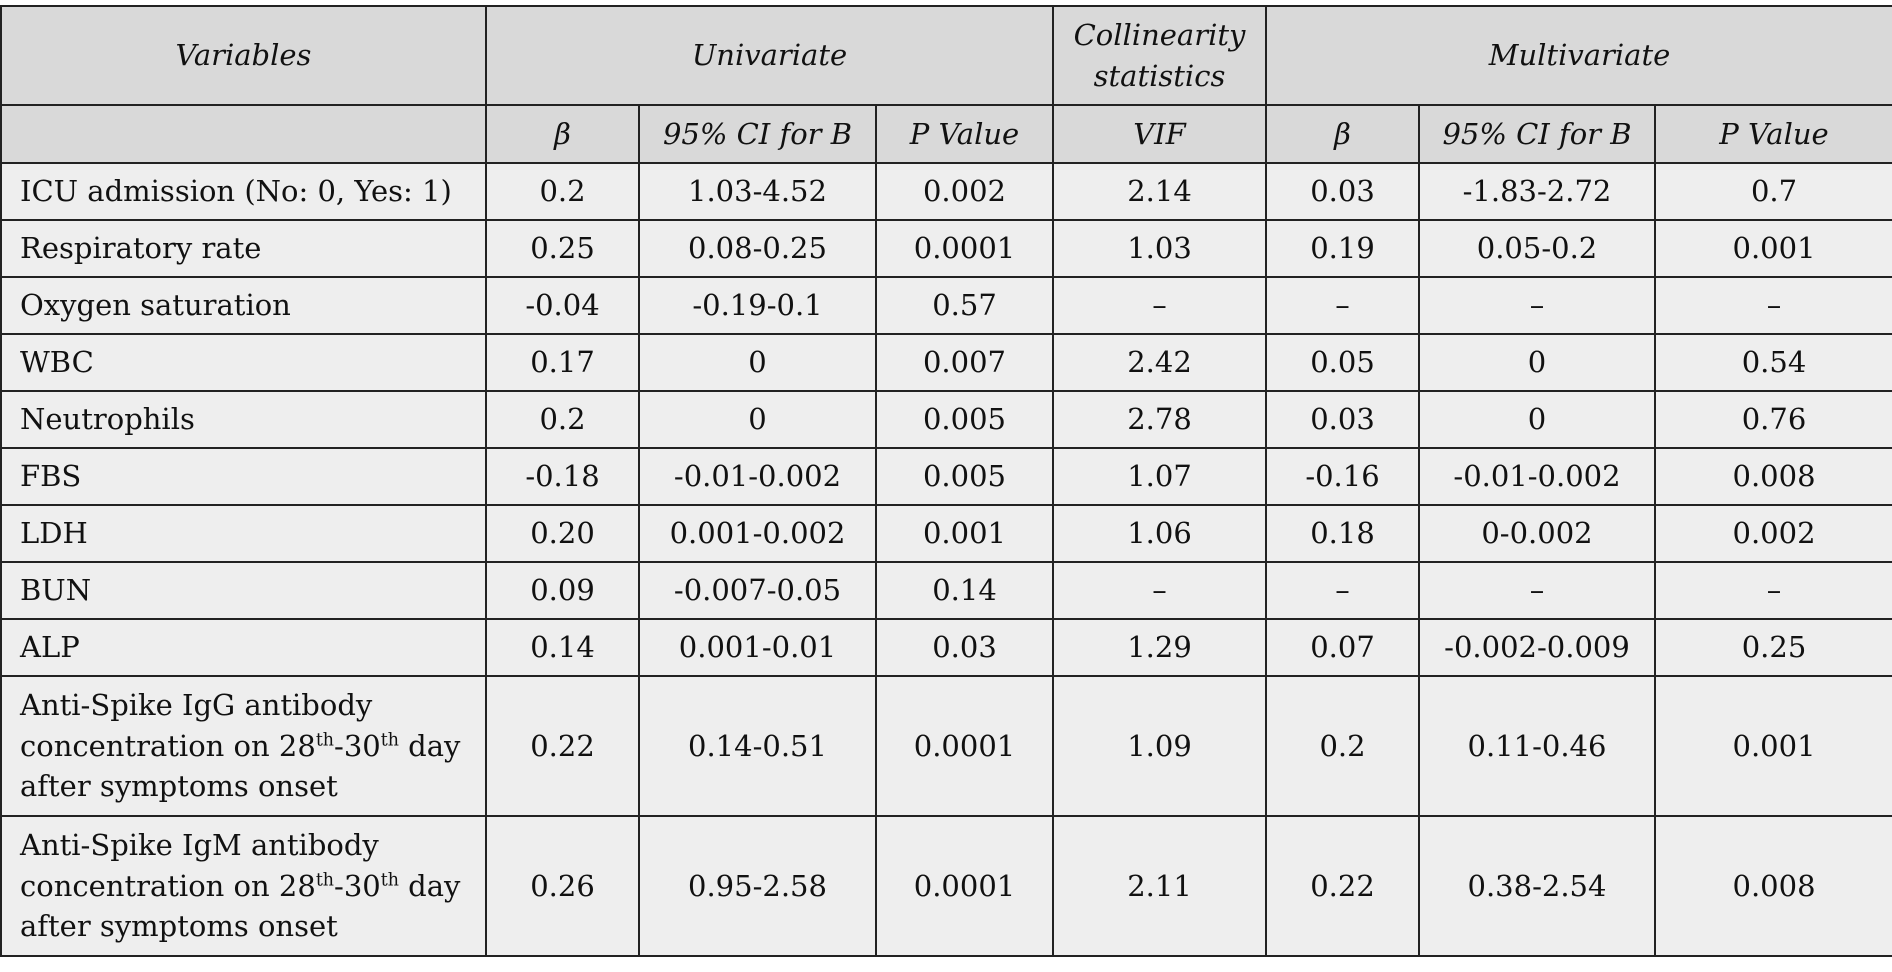 The height and width of the screenshot is (972, 1892). What do you see at coordinates (1342, 362) in the screenshot?
I see `value-cell: 0.05` at bounding box center [1342, 362].